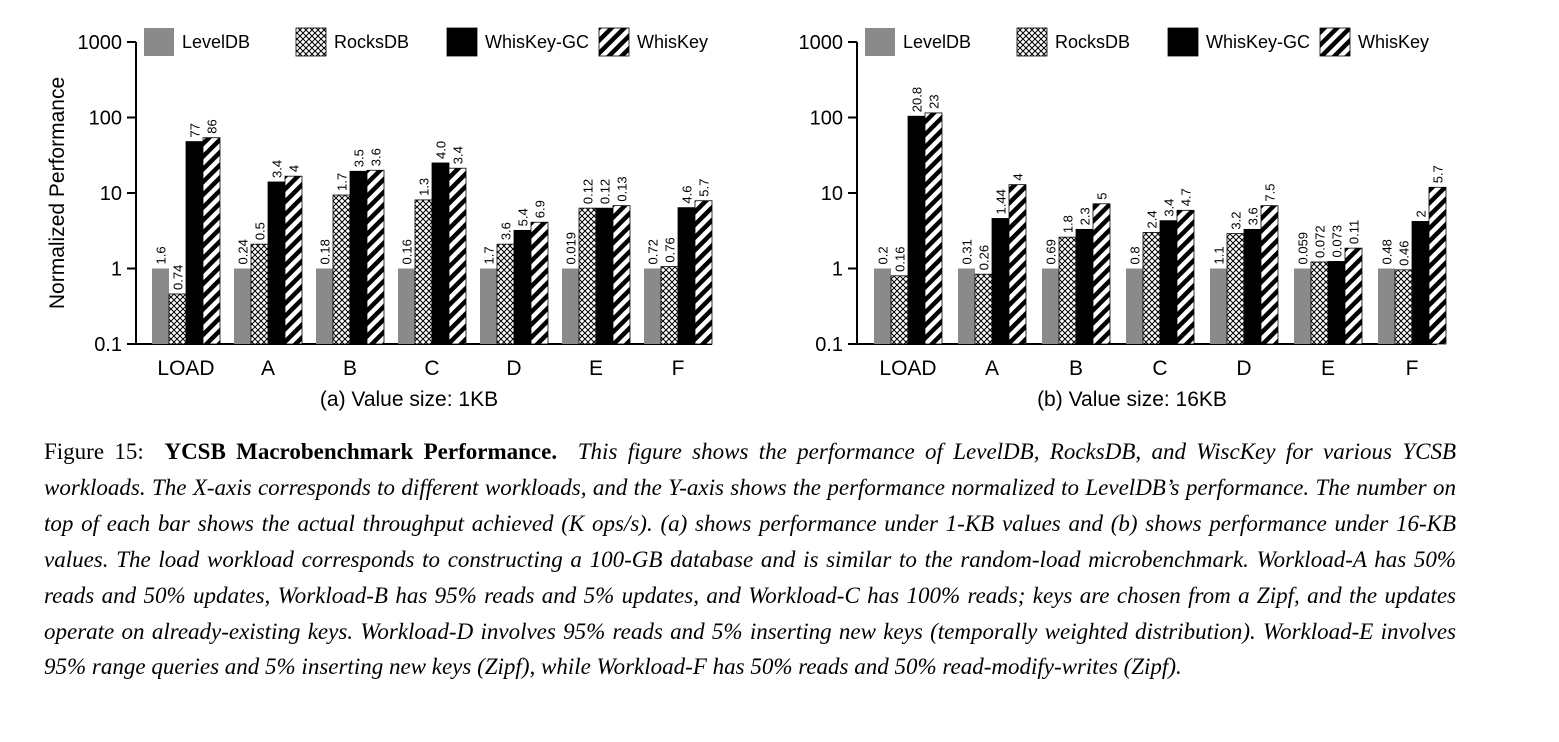 The image size is (1559, 742). Describe the element at coordinates (1438, 174) in the screenshot. I see `data-label-whiskey-f: 5.7` at that location.